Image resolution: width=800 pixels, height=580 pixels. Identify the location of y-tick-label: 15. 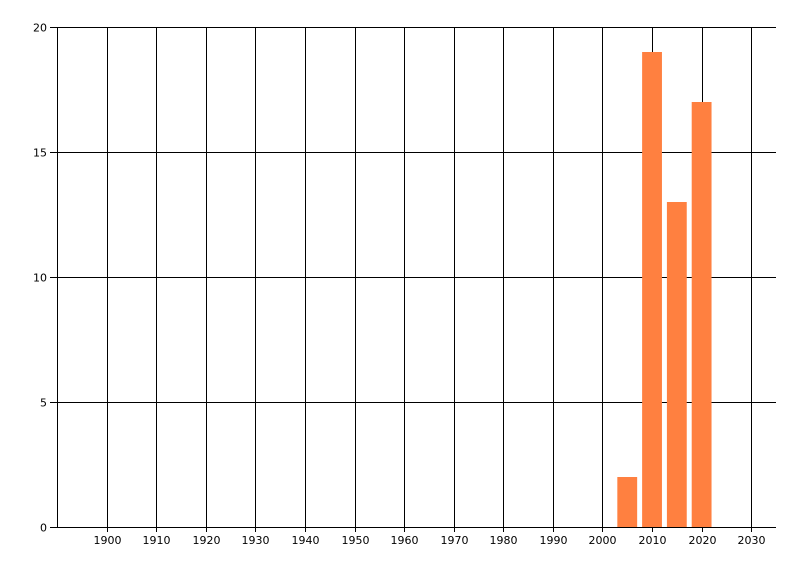
(40, 153).